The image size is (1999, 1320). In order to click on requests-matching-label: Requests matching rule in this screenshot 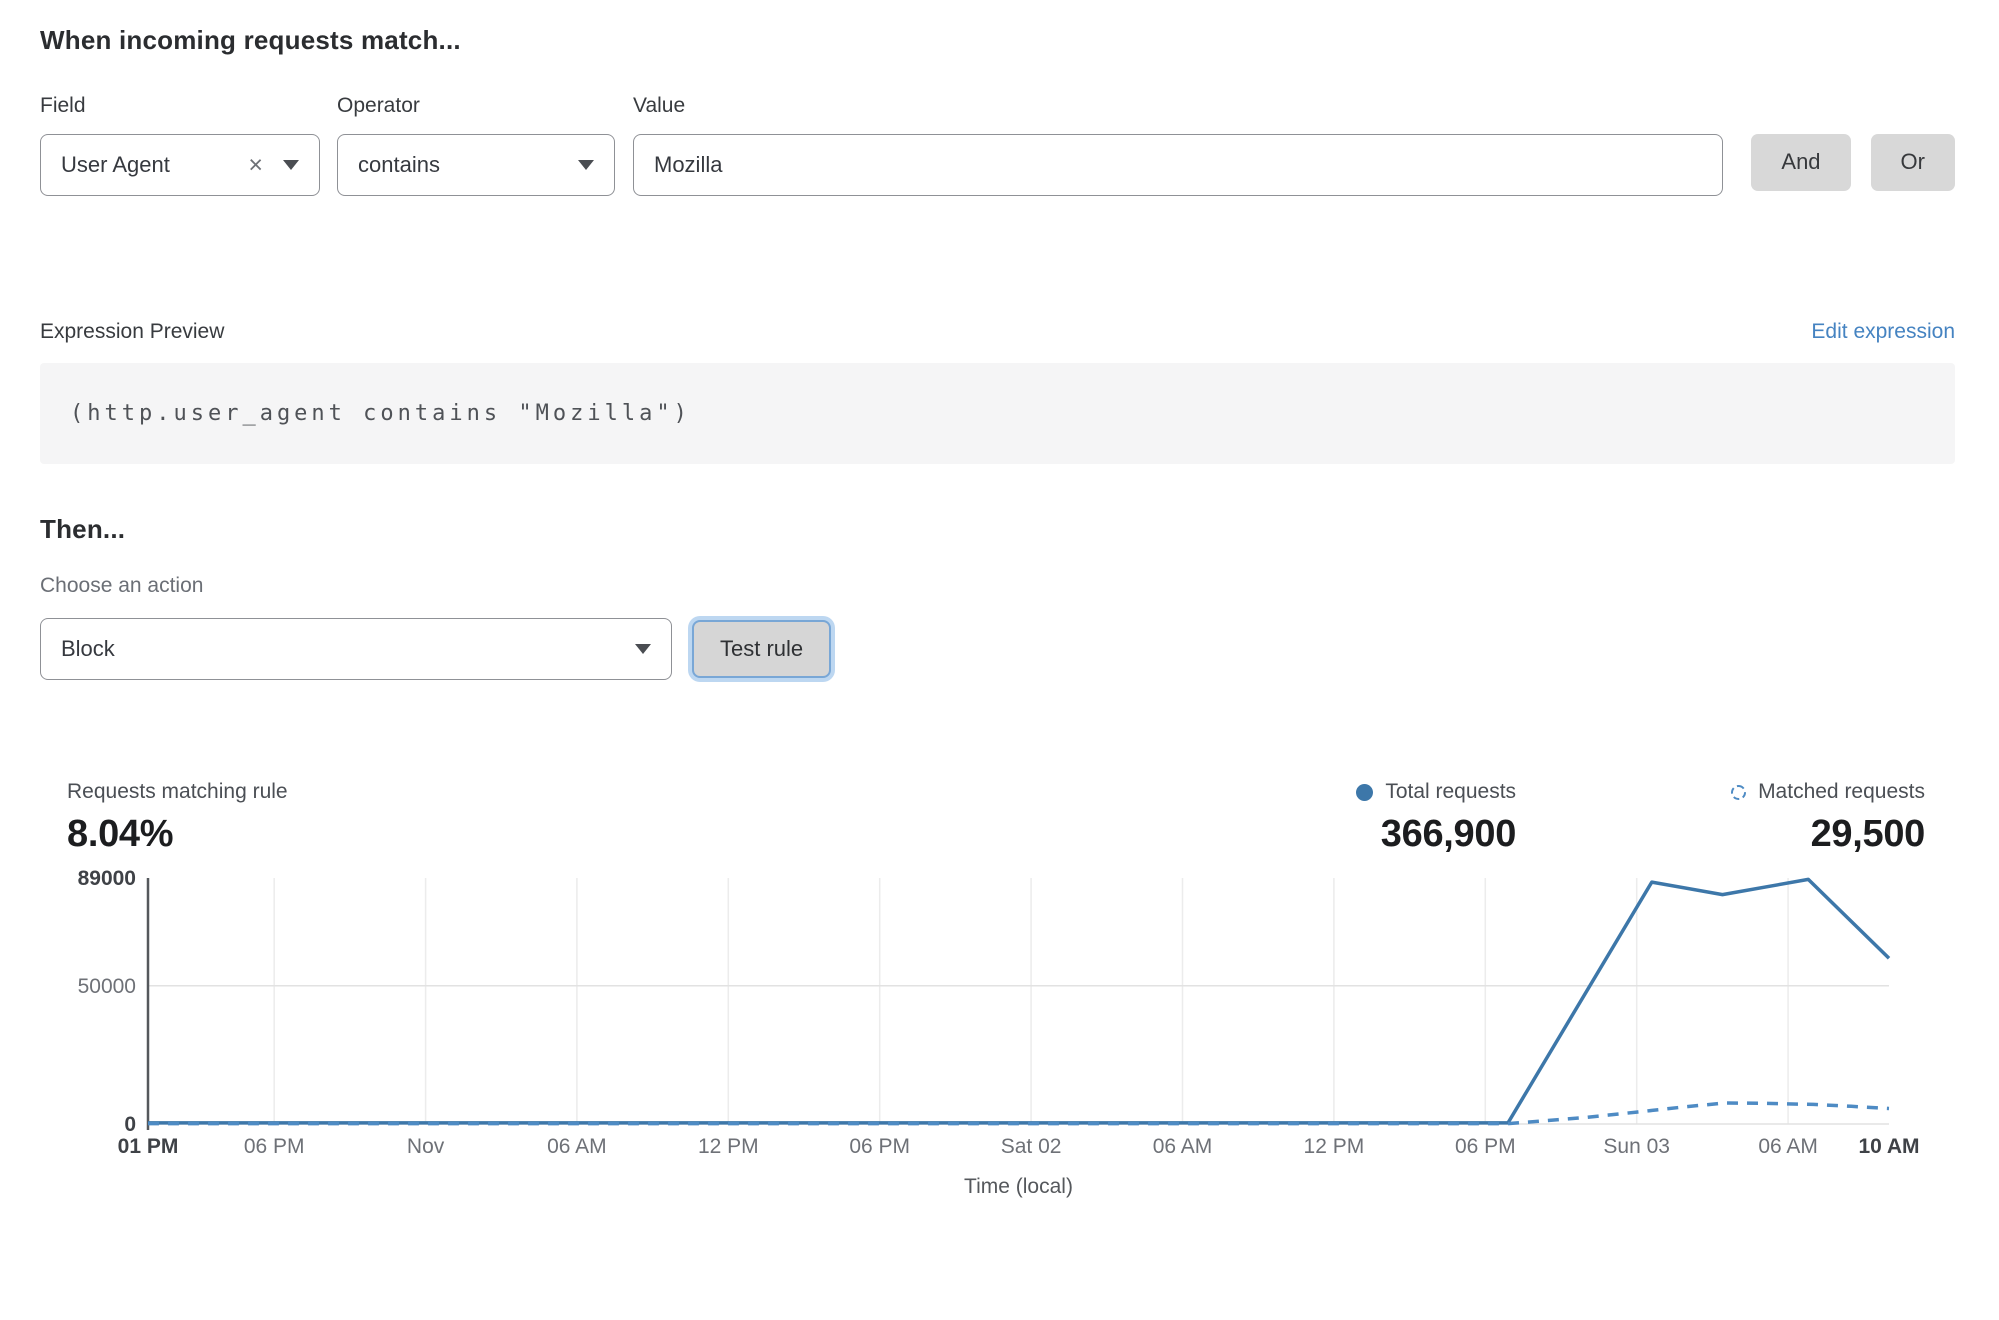, I will do `click(177, 791)`.